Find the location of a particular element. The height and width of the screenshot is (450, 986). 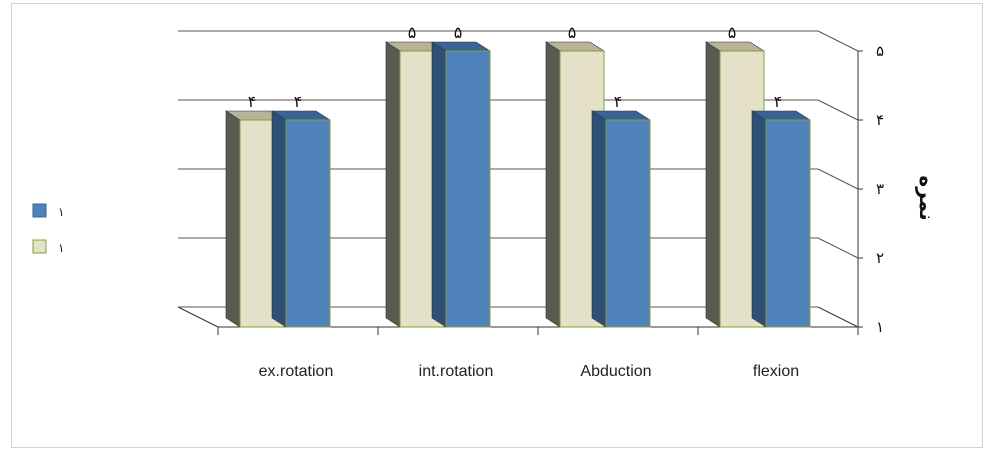

category-label: ex.rotation is located at coordinates (296, 371).